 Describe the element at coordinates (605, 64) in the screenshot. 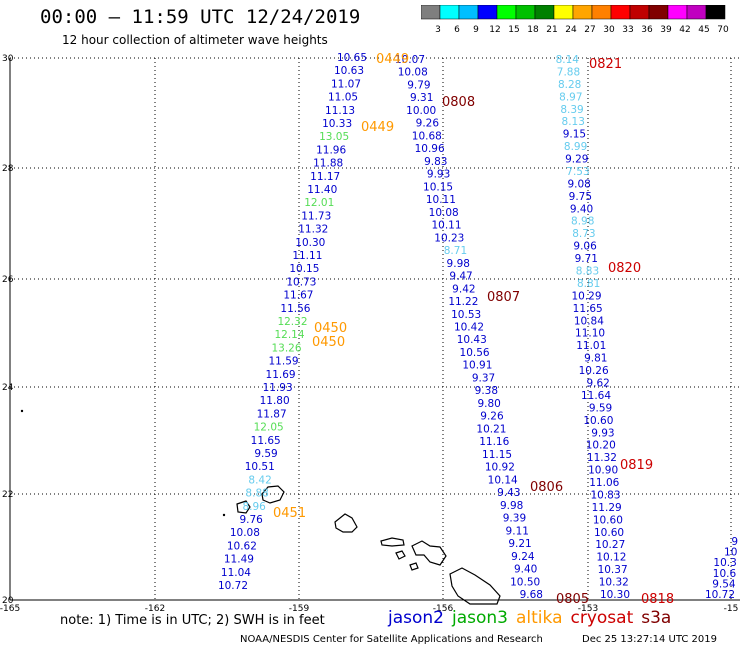

I see `pass-time-label: 0821` at that location.